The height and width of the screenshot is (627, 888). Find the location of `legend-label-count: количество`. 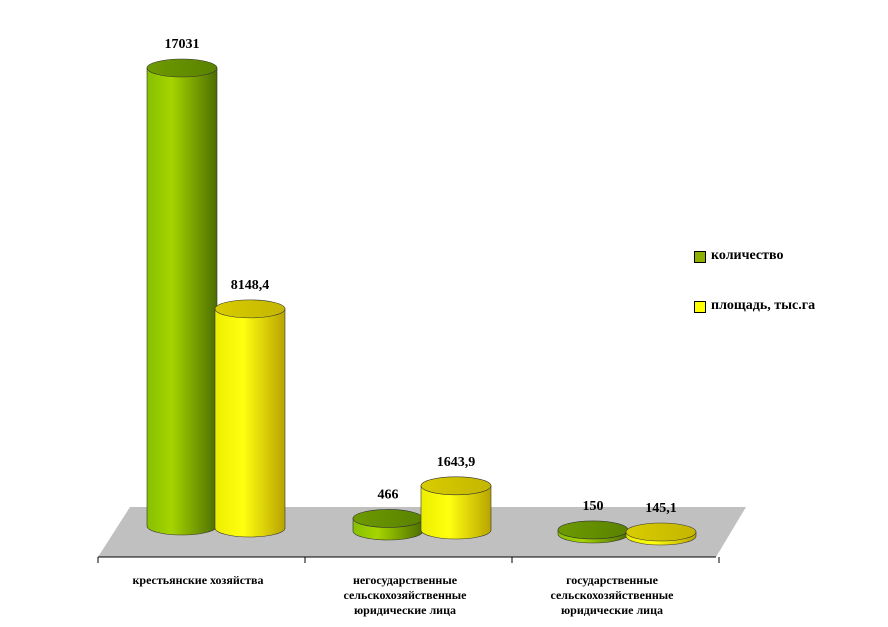

legend-label-count: количество is located at coordinates (747, 255).